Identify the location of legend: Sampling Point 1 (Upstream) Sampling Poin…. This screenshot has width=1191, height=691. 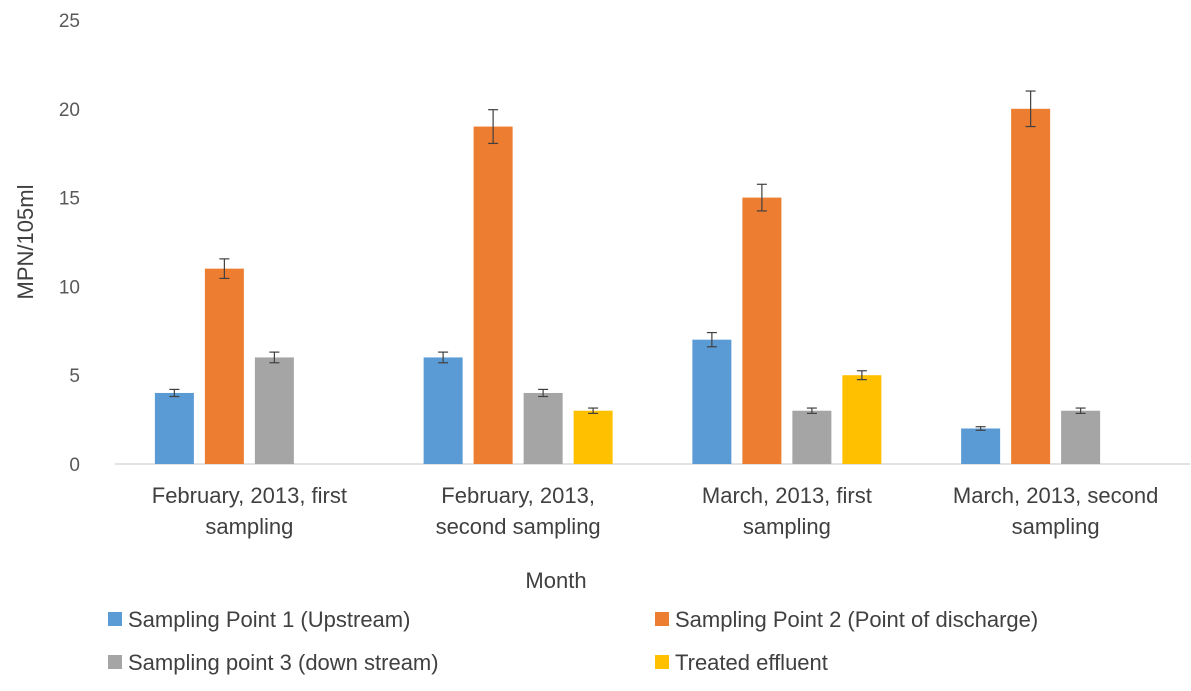
(573, 641).